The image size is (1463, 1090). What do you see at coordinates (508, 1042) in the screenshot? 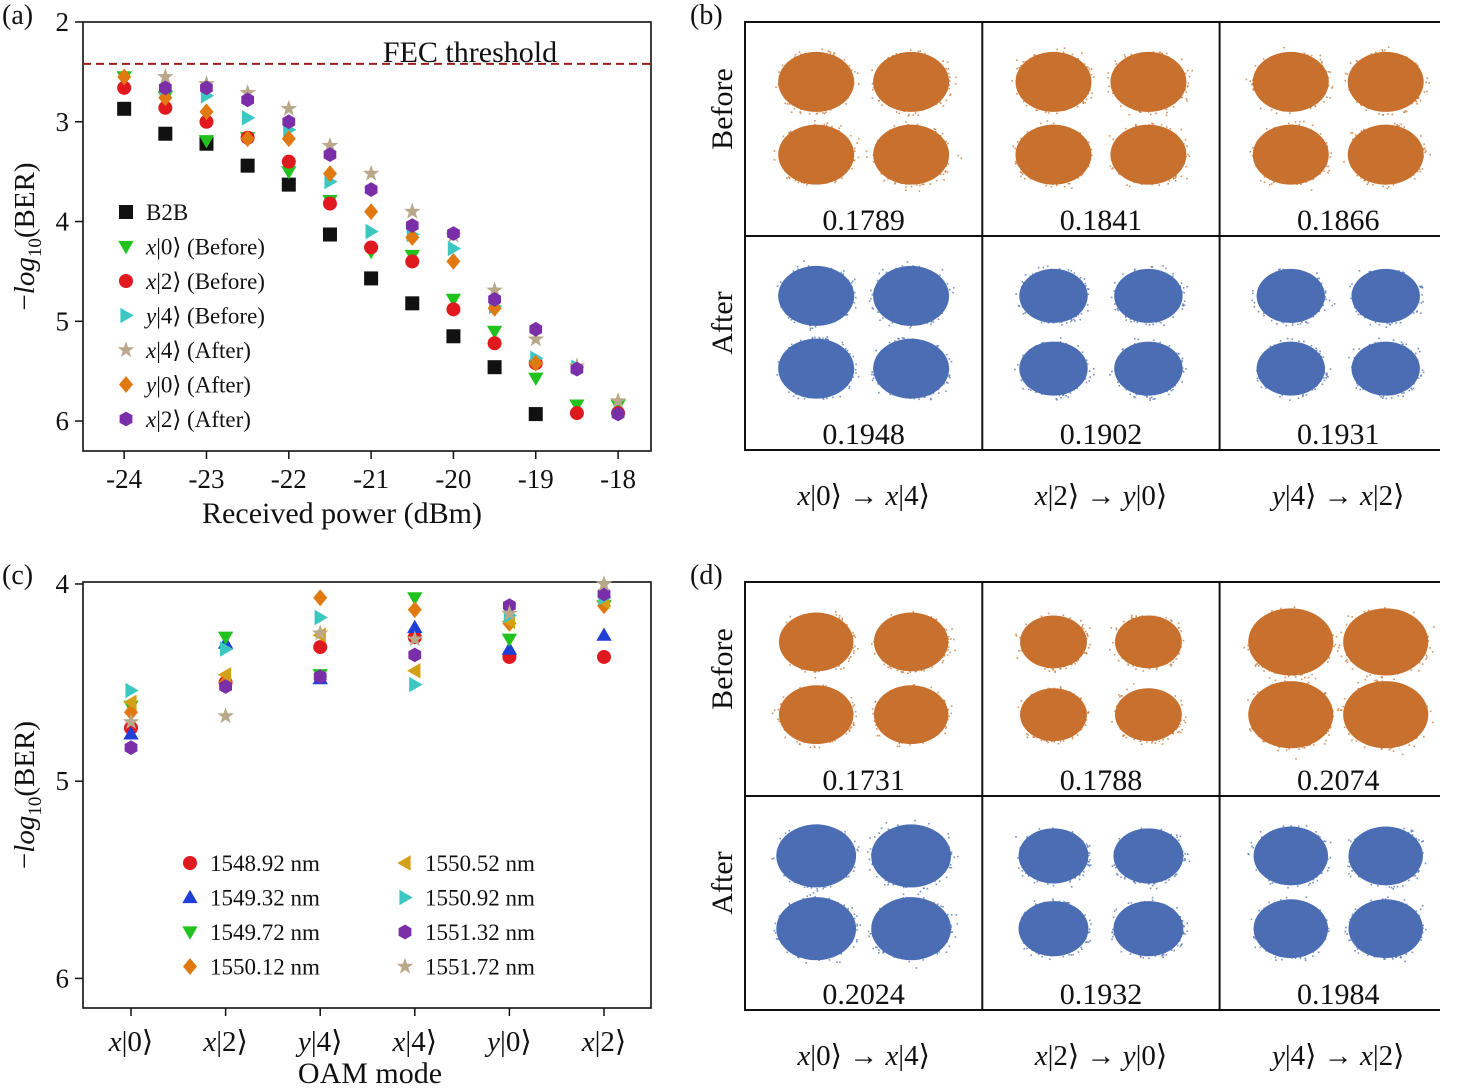
I see `x-tick-label: y|0⟩` at bounding box center [508, 1042].